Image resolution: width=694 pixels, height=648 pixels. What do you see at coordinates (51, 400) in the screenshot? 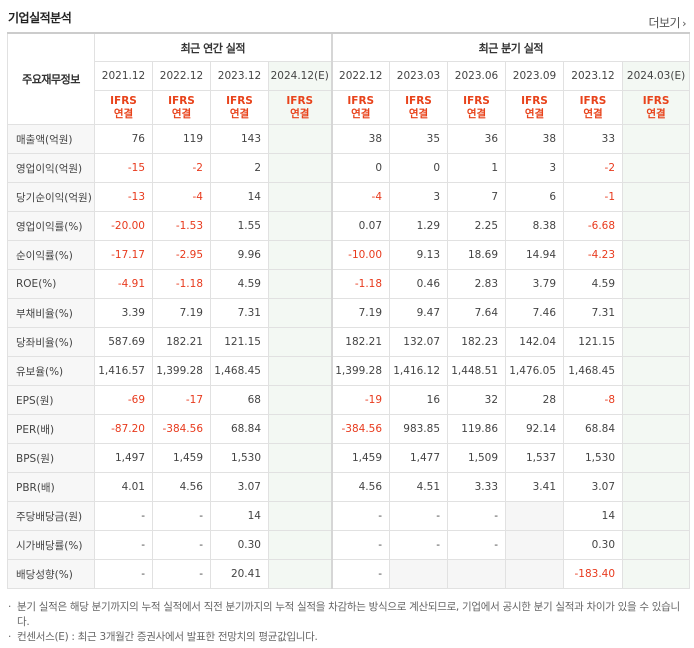
I see `row-label: EPS(원)` at bounding box center [51, 400].